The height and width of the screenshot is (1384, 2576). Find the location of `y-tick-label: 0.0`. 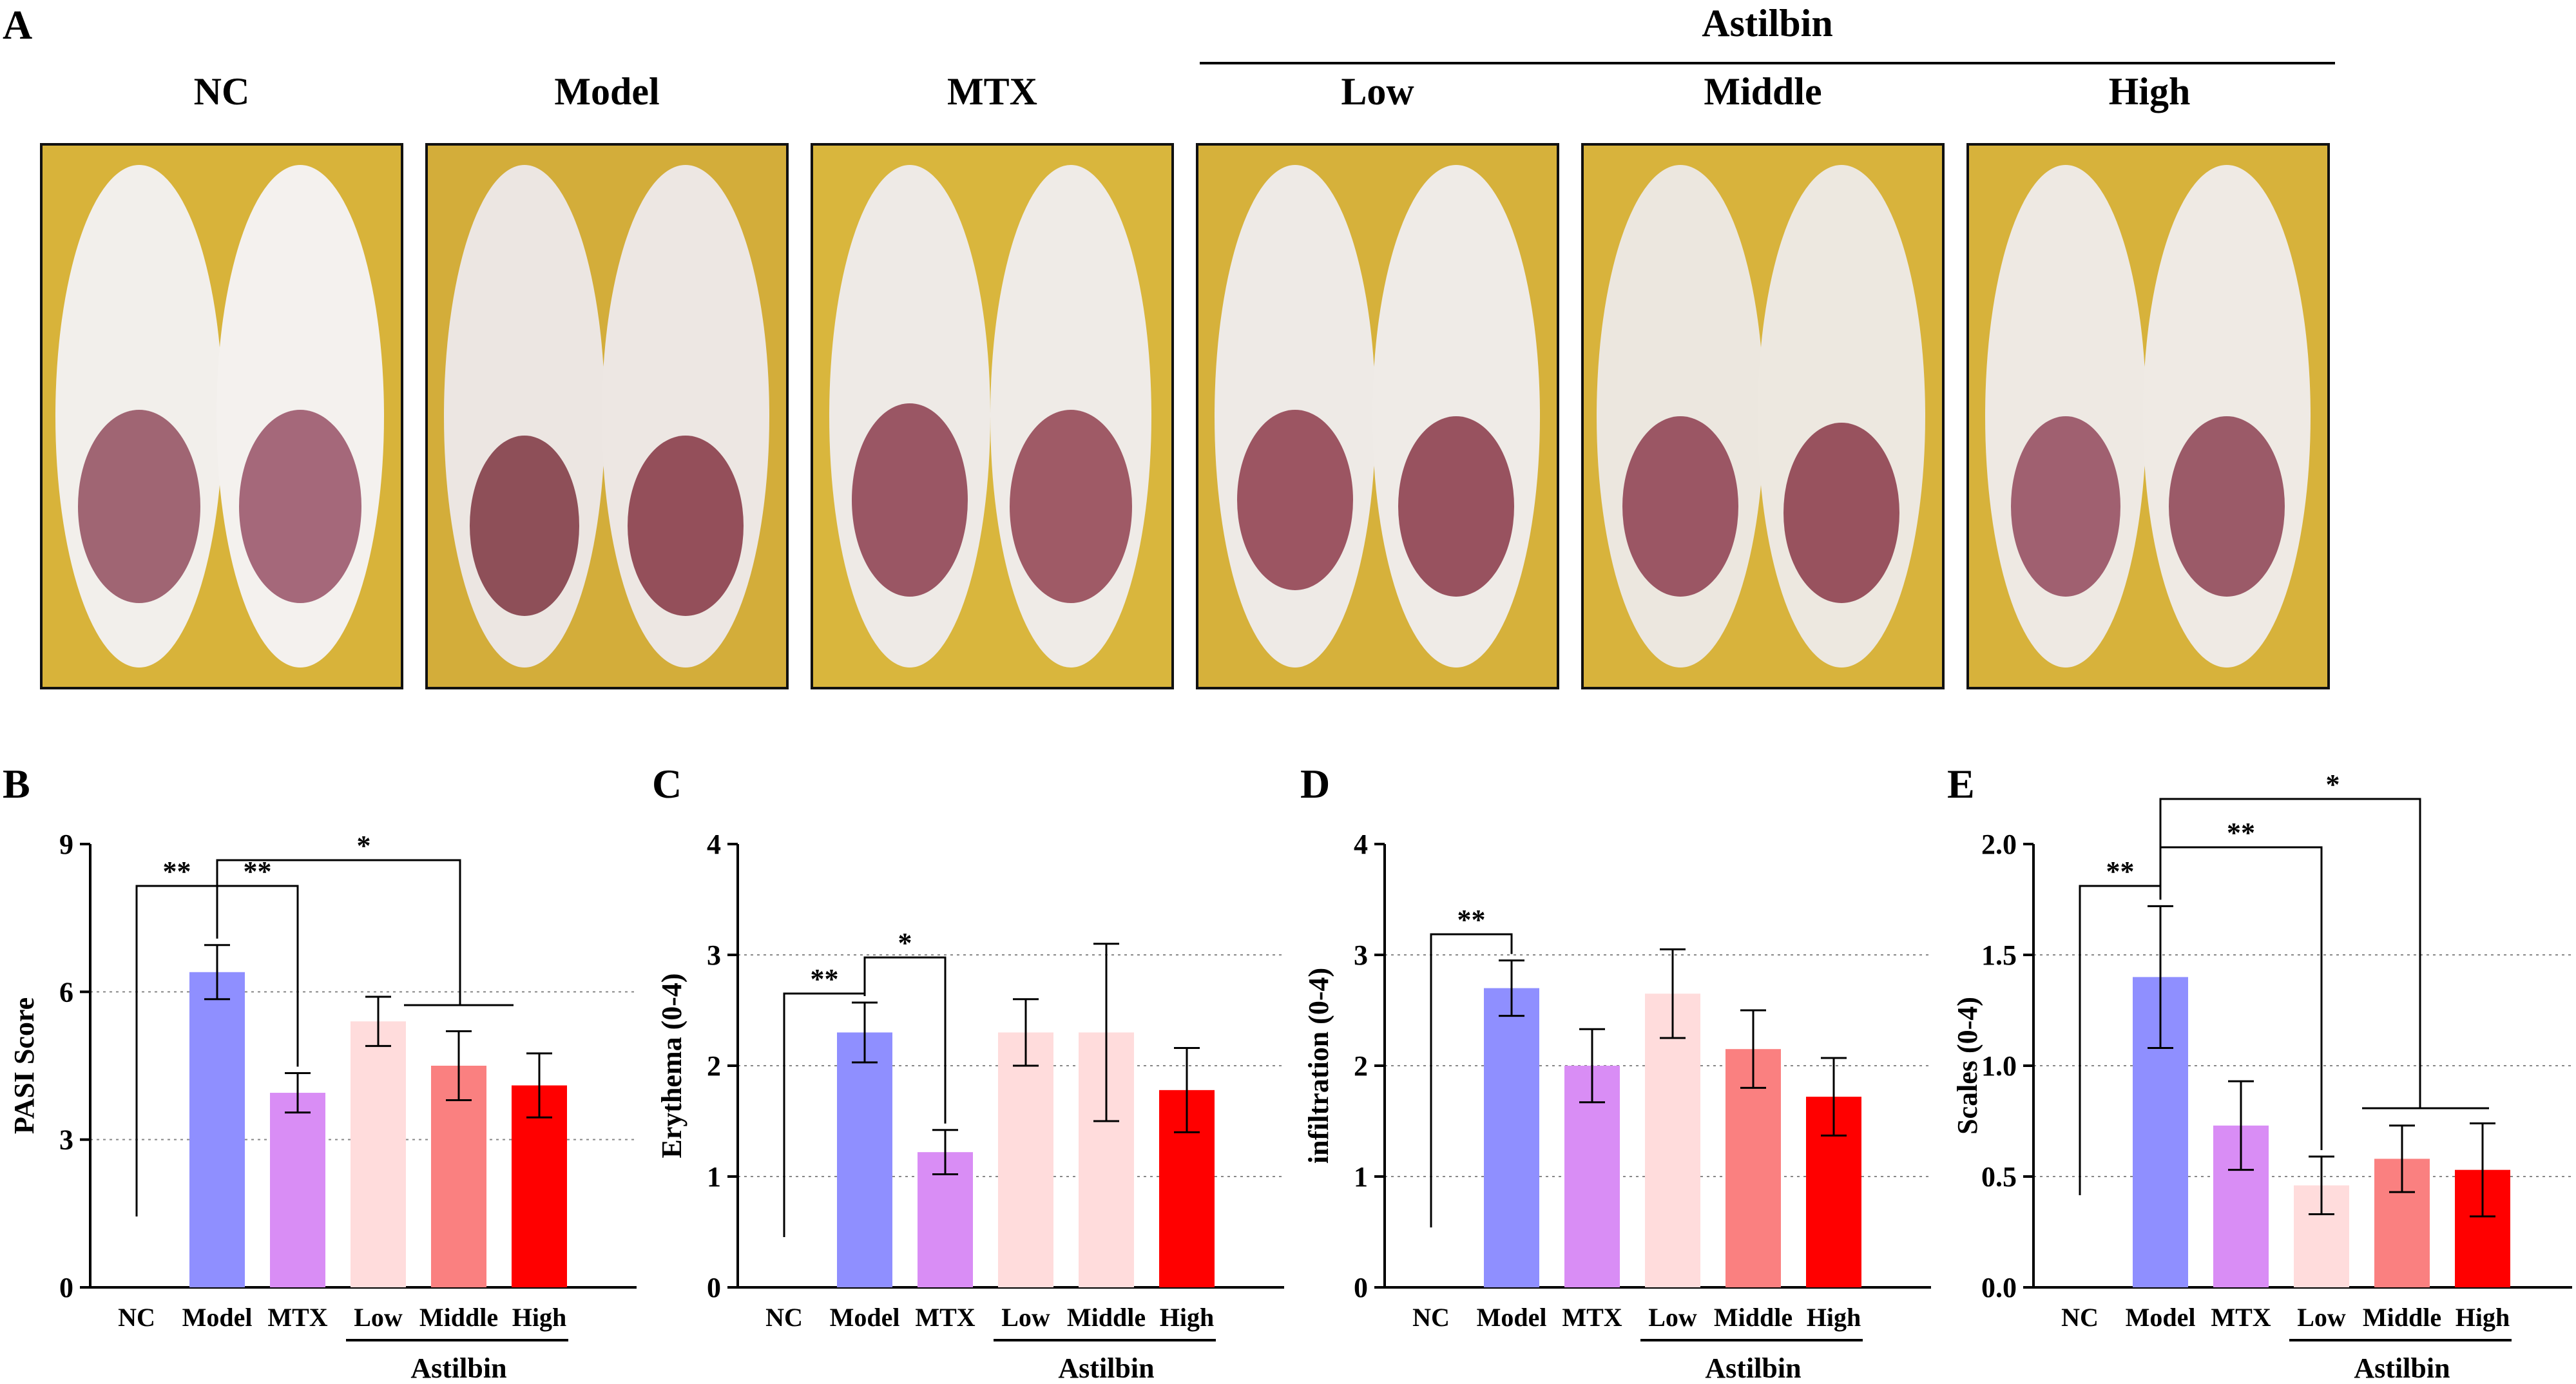

y-tick-label: 0.0 is located at coordinates (1999, 1287).